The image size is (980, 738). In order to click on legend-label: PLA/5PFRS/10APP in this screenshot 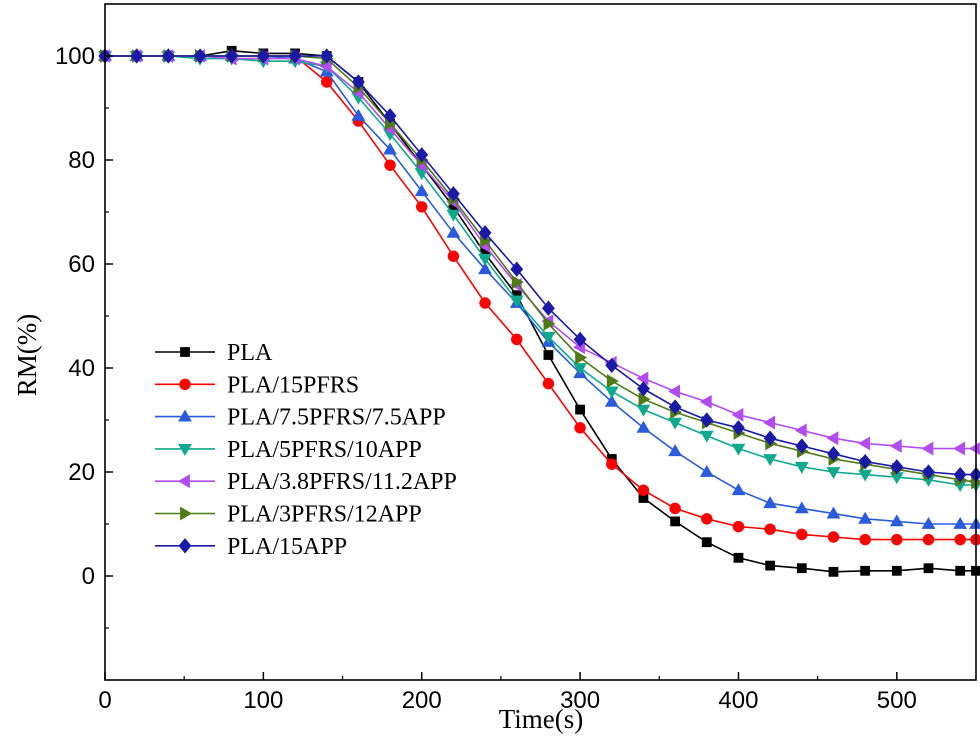, I will do `click(324, 450)`.